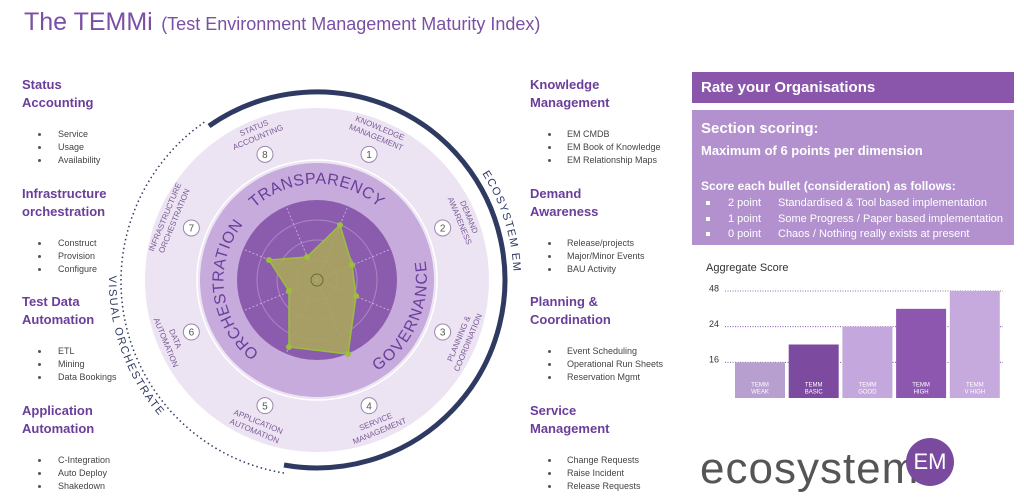  What do you see at coordinates (443, 229) in the screenshot?
I see `segment-number: 2` at bounding box center [443, 229].